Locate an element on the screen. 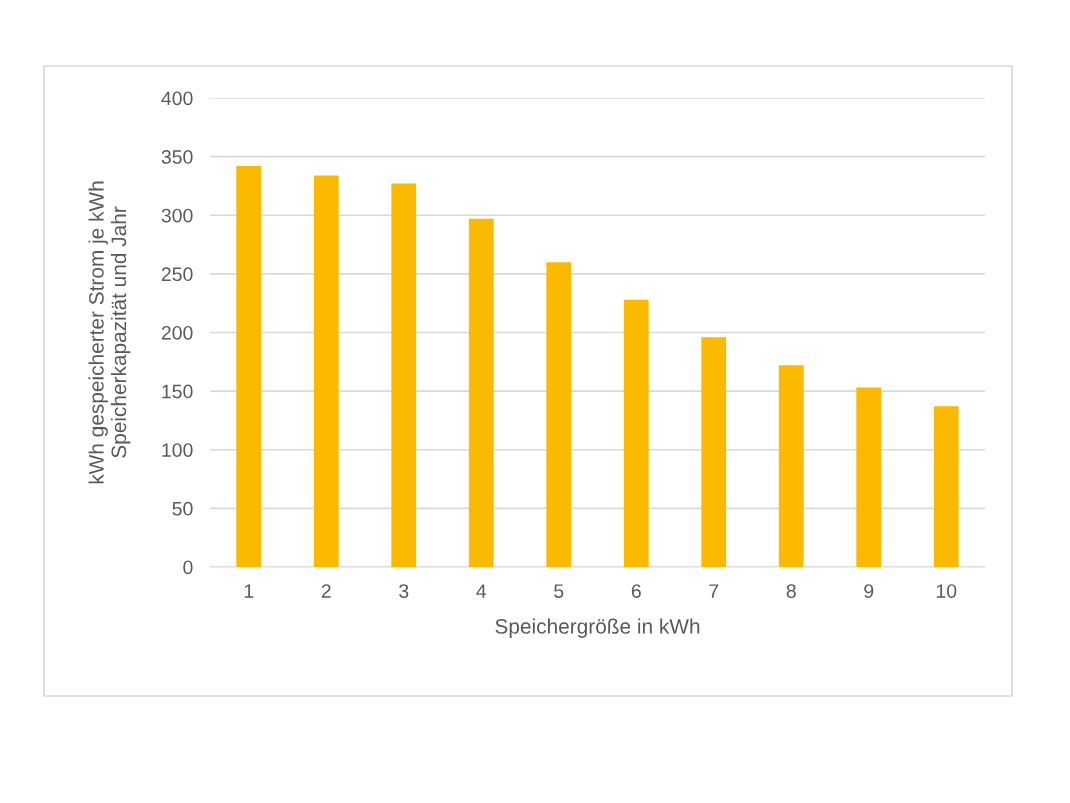  y-tick-label: 100 is located at coordinates (177, 450).